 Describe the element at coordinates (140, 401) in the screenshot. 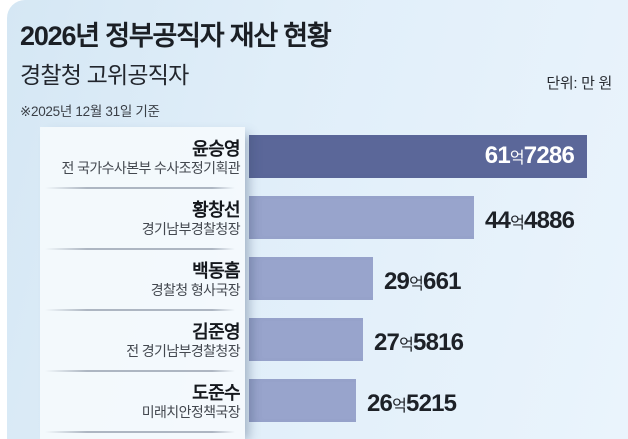

I see `row-label: 도준수 미래치안정책국장` at that location.